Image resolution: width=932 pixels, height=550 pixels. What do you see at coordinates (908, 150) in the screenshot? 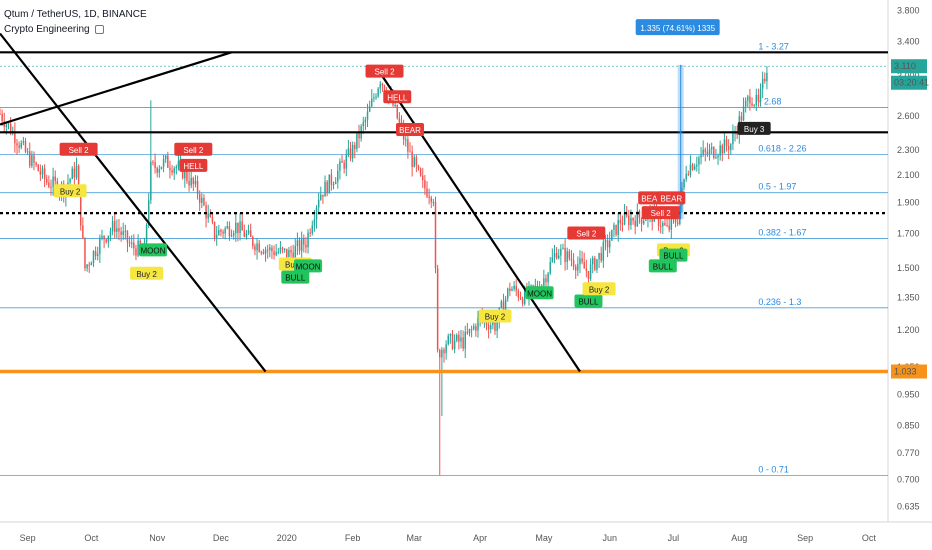
I see `price-tick-label: 2.300` at bounding box center [908, 150].